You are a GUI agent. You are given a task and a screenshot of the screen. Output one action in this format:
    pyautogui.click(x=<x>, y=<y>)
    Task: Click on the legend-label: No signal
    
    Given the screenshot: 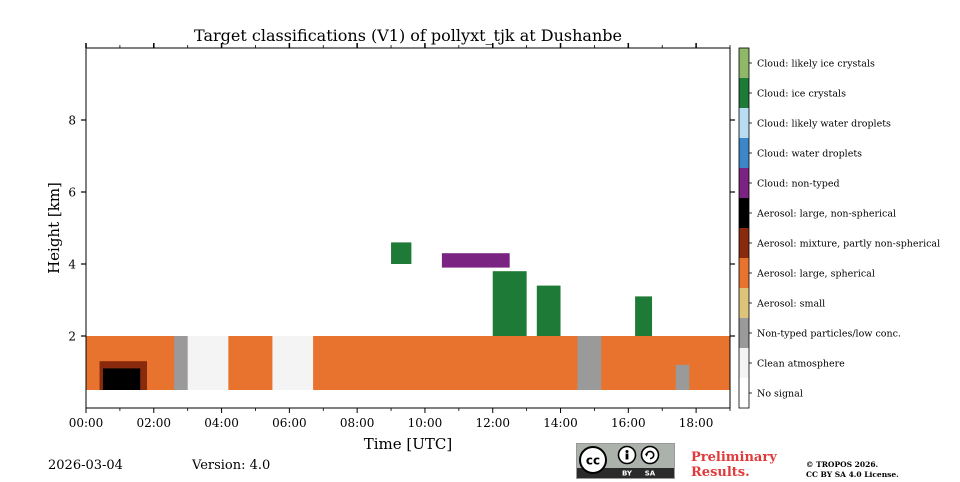 What is the action you would take?
    pyautogui.click(x=780, y=394)
    